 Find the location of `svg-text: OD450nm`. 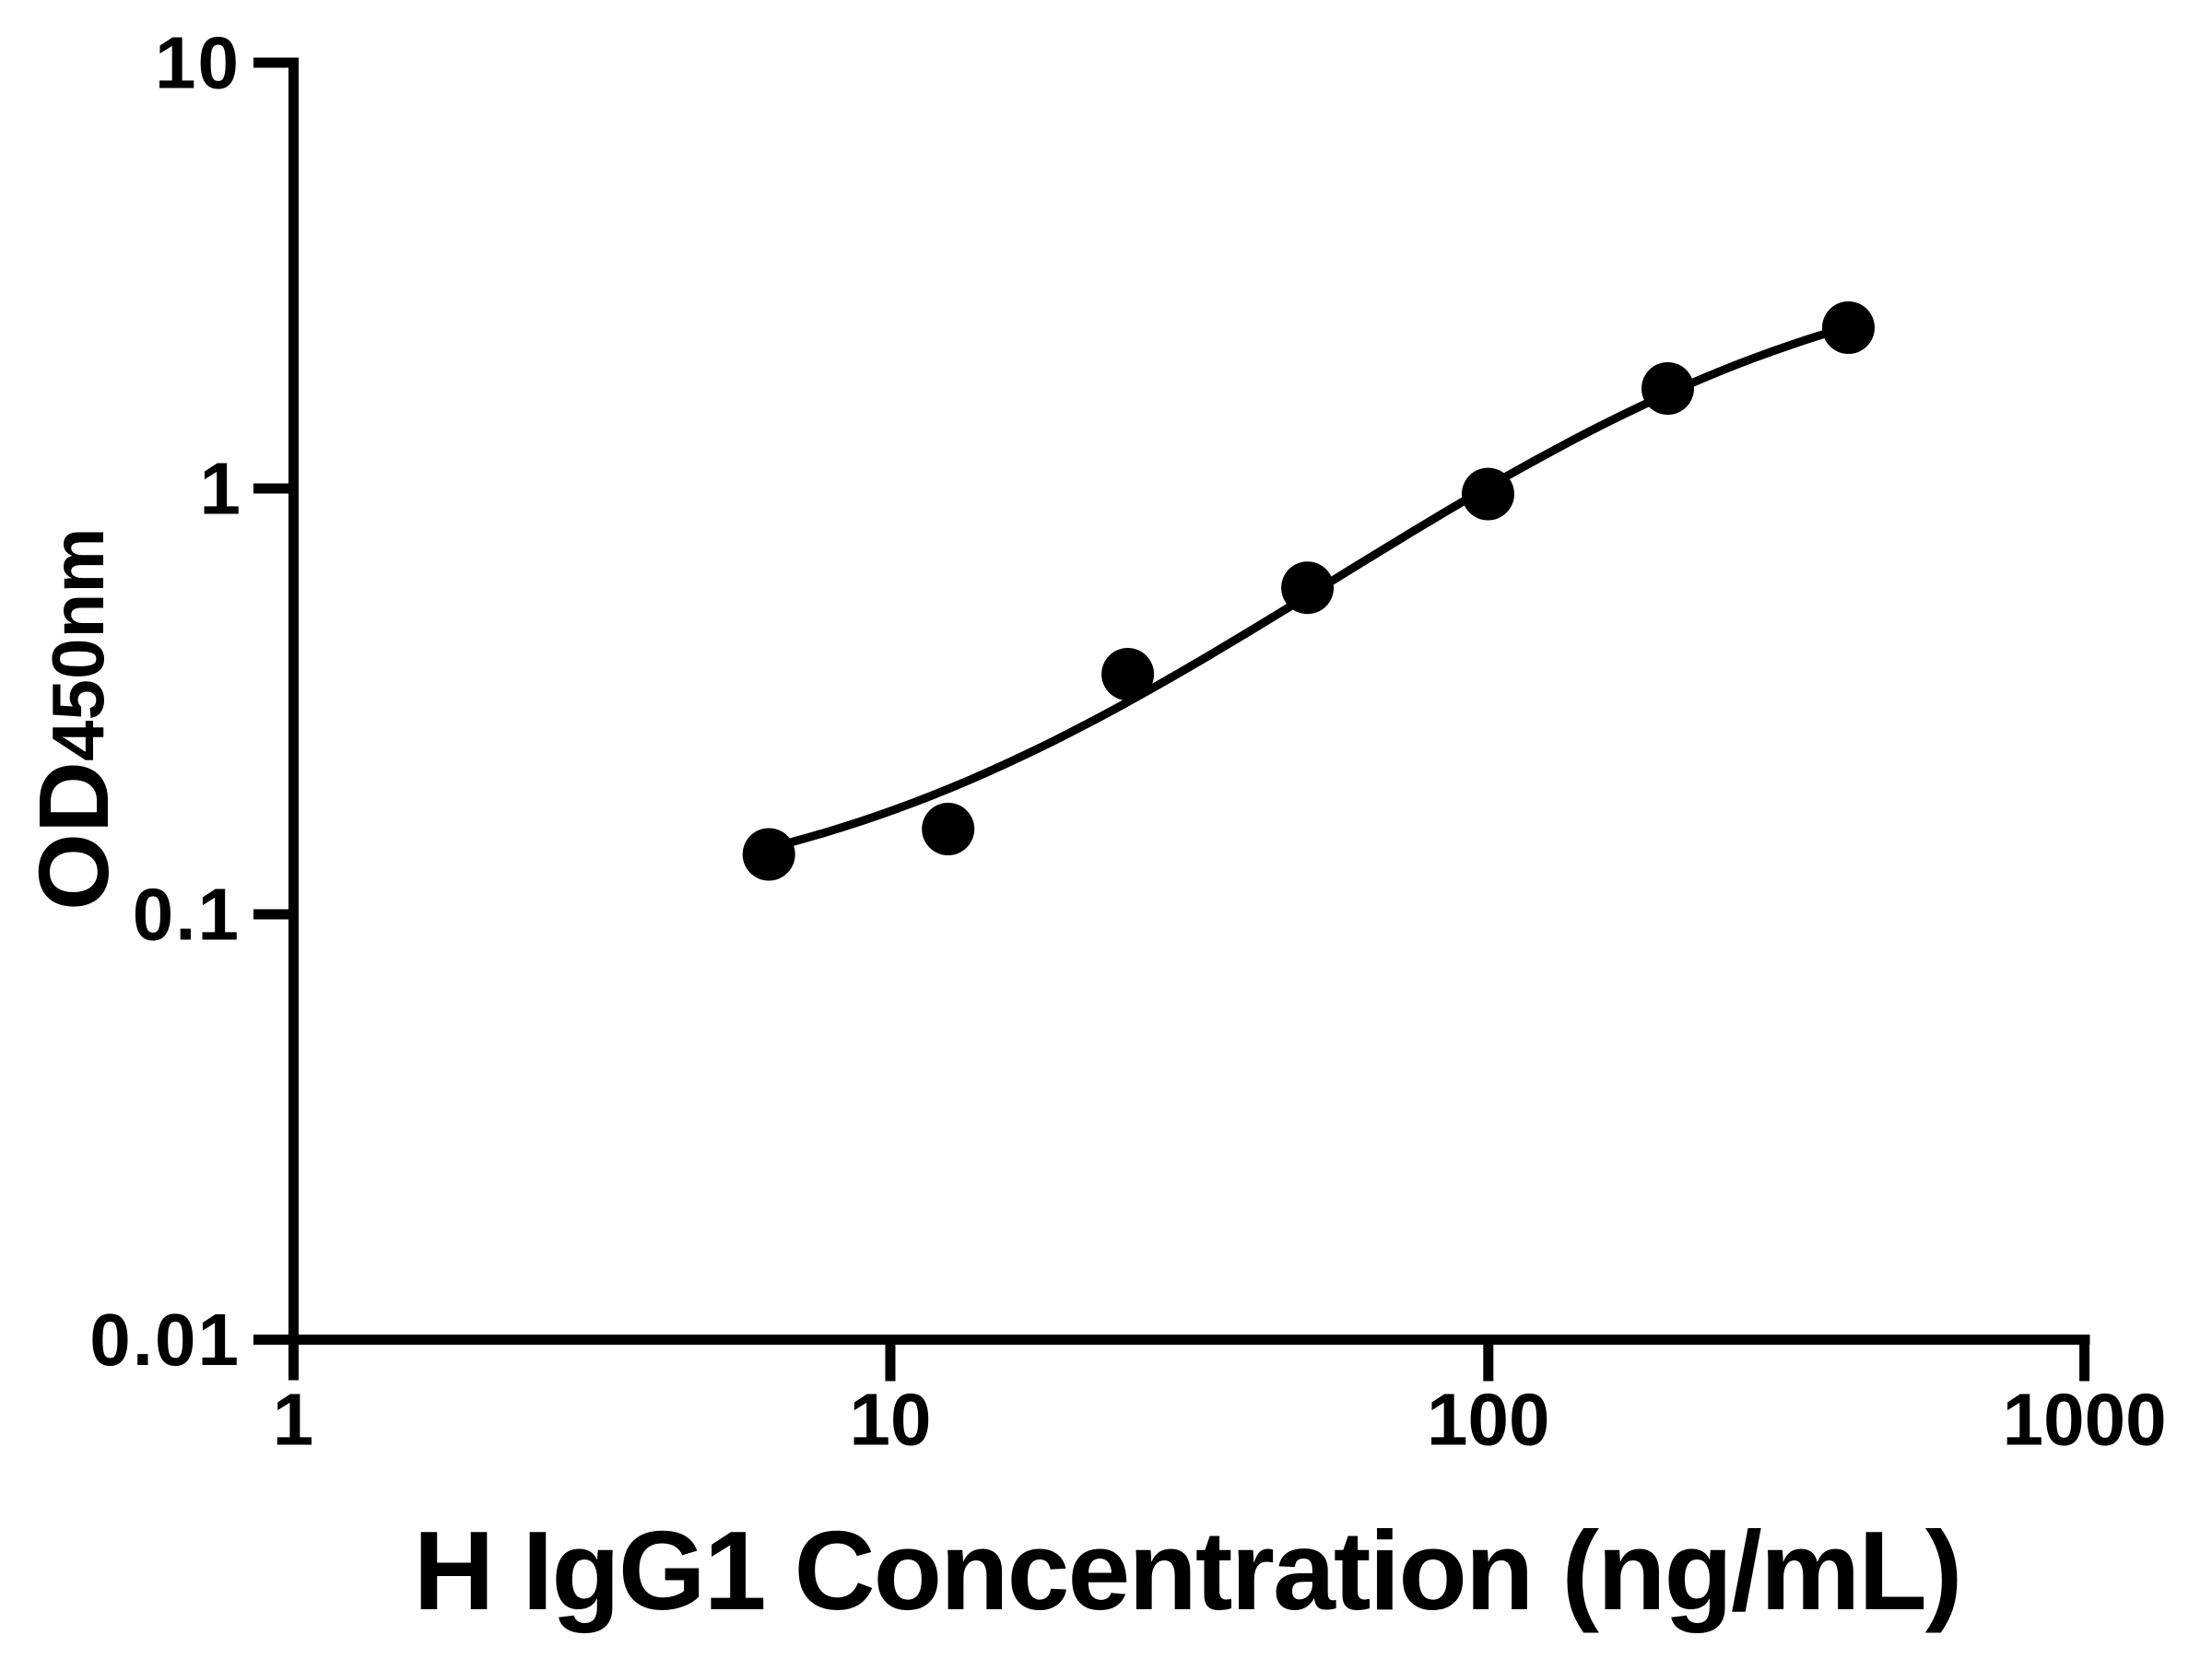

svg-text: OD450nm is located at coordinates (73, 719).